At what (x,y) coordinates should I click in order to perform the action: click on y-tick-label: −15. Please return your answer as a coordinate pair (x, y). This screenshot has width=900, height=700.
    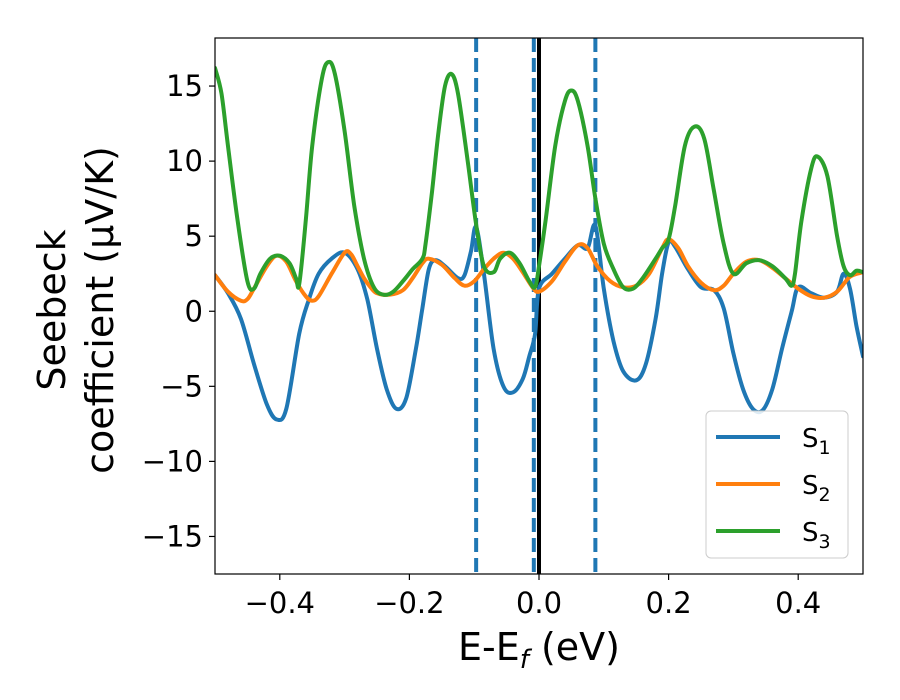
    Looking at the image, I should click on (172, 536).